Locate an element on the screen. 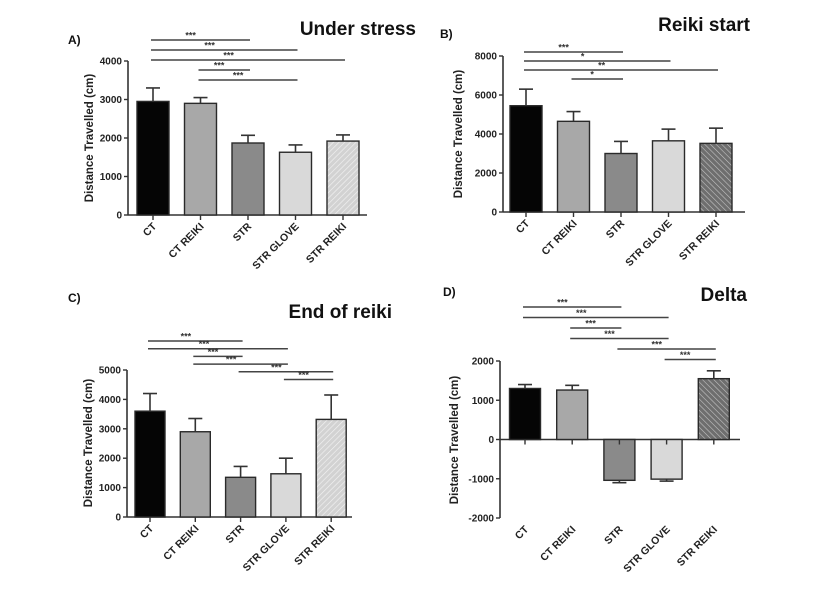  panel-label: A) is located at coordinates (74, 40).